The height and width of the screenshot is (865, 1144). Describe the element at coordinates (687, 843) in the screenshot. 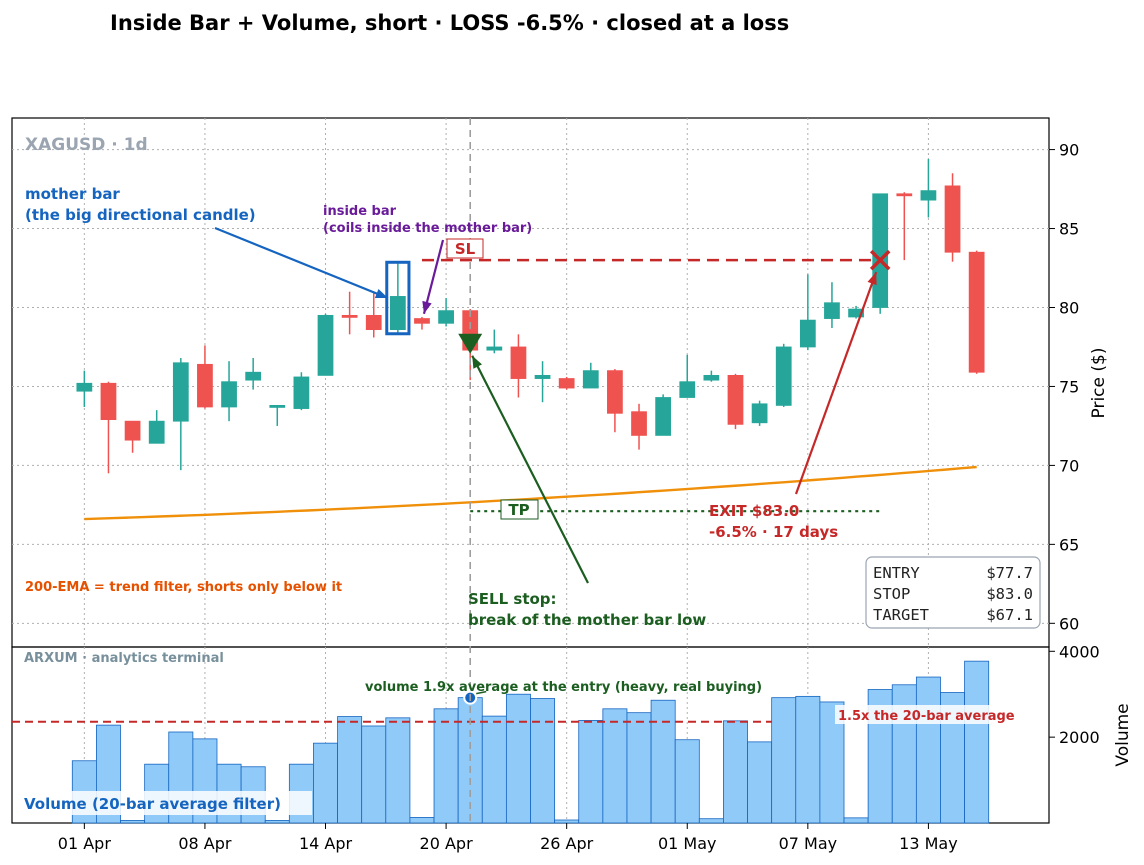

I see `x-tick-label: 01 May` at that location.